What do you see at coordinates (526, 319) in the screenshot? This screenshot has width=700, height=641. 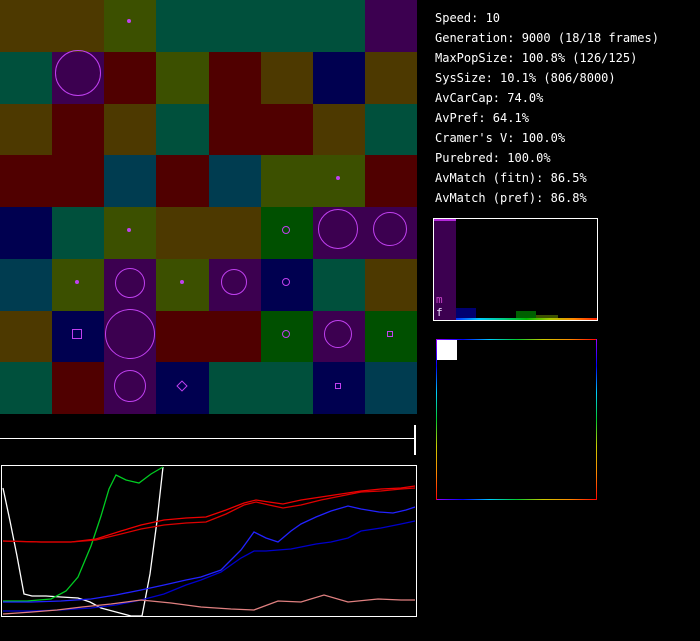 I see `hue-axis-strip` at bounding box center [526, 319].